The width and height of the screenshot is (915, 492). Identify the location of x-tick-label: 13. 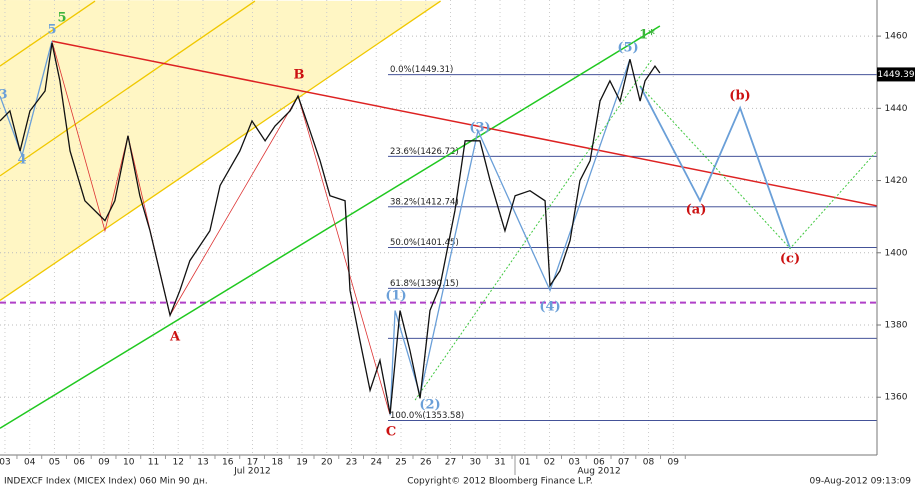
(202, 463).